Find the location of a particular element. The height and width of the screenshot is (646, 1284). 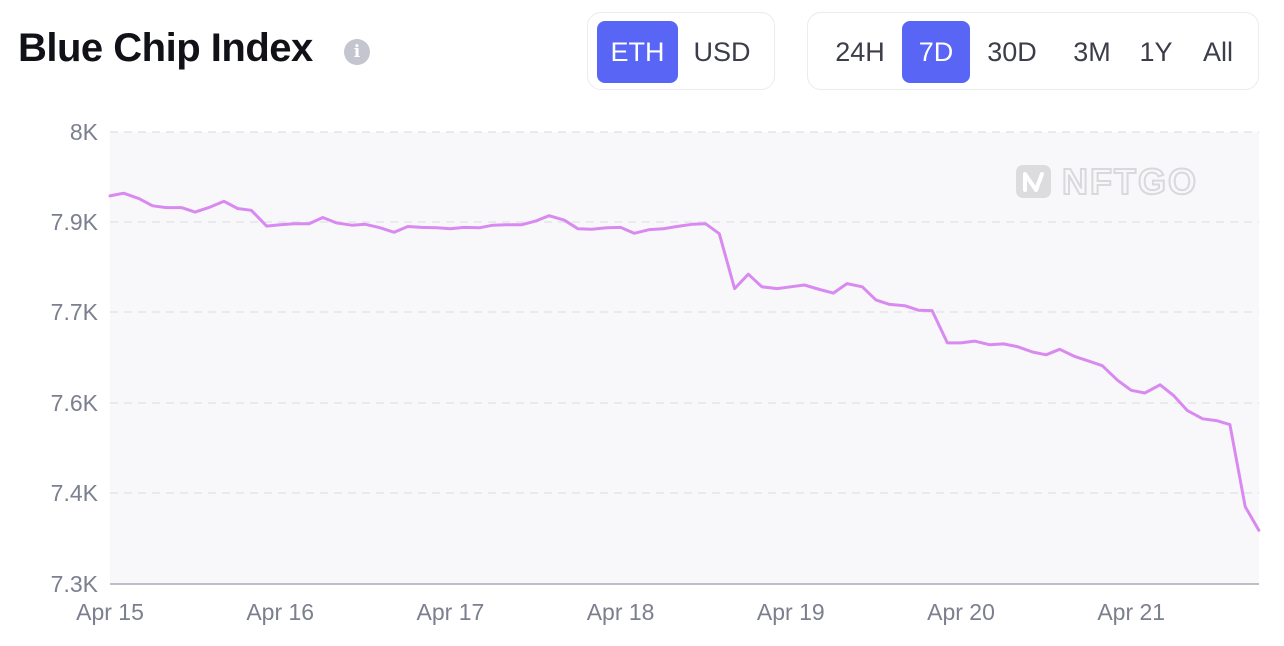

range-all-button: All is located at coordinates (1217, 52).